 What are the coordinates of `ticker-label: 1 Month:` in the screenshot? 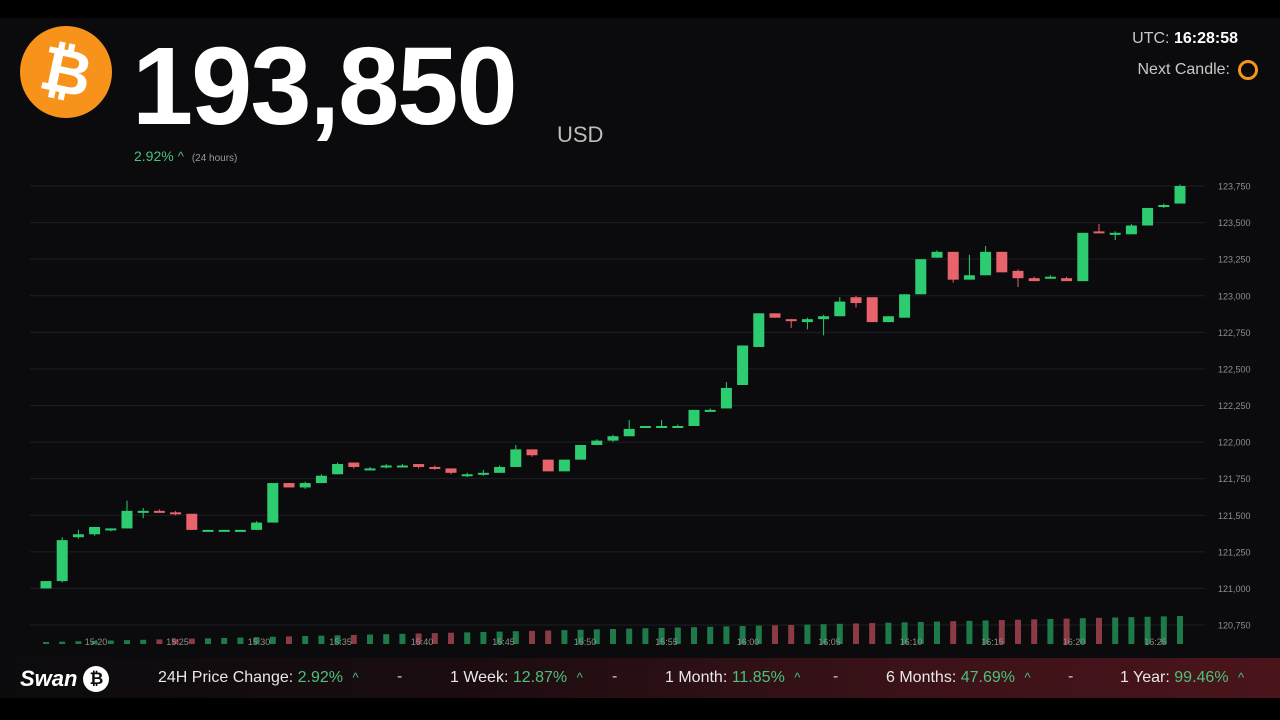 It's located at (696, 677).